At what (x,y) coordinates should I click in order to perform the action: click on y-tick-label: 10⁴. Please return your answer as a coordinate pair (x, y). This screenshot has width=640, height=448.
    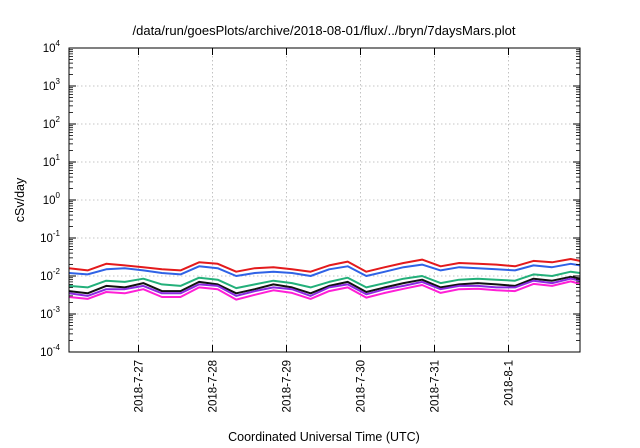
    Looking at the image, I should click on (52, 47).